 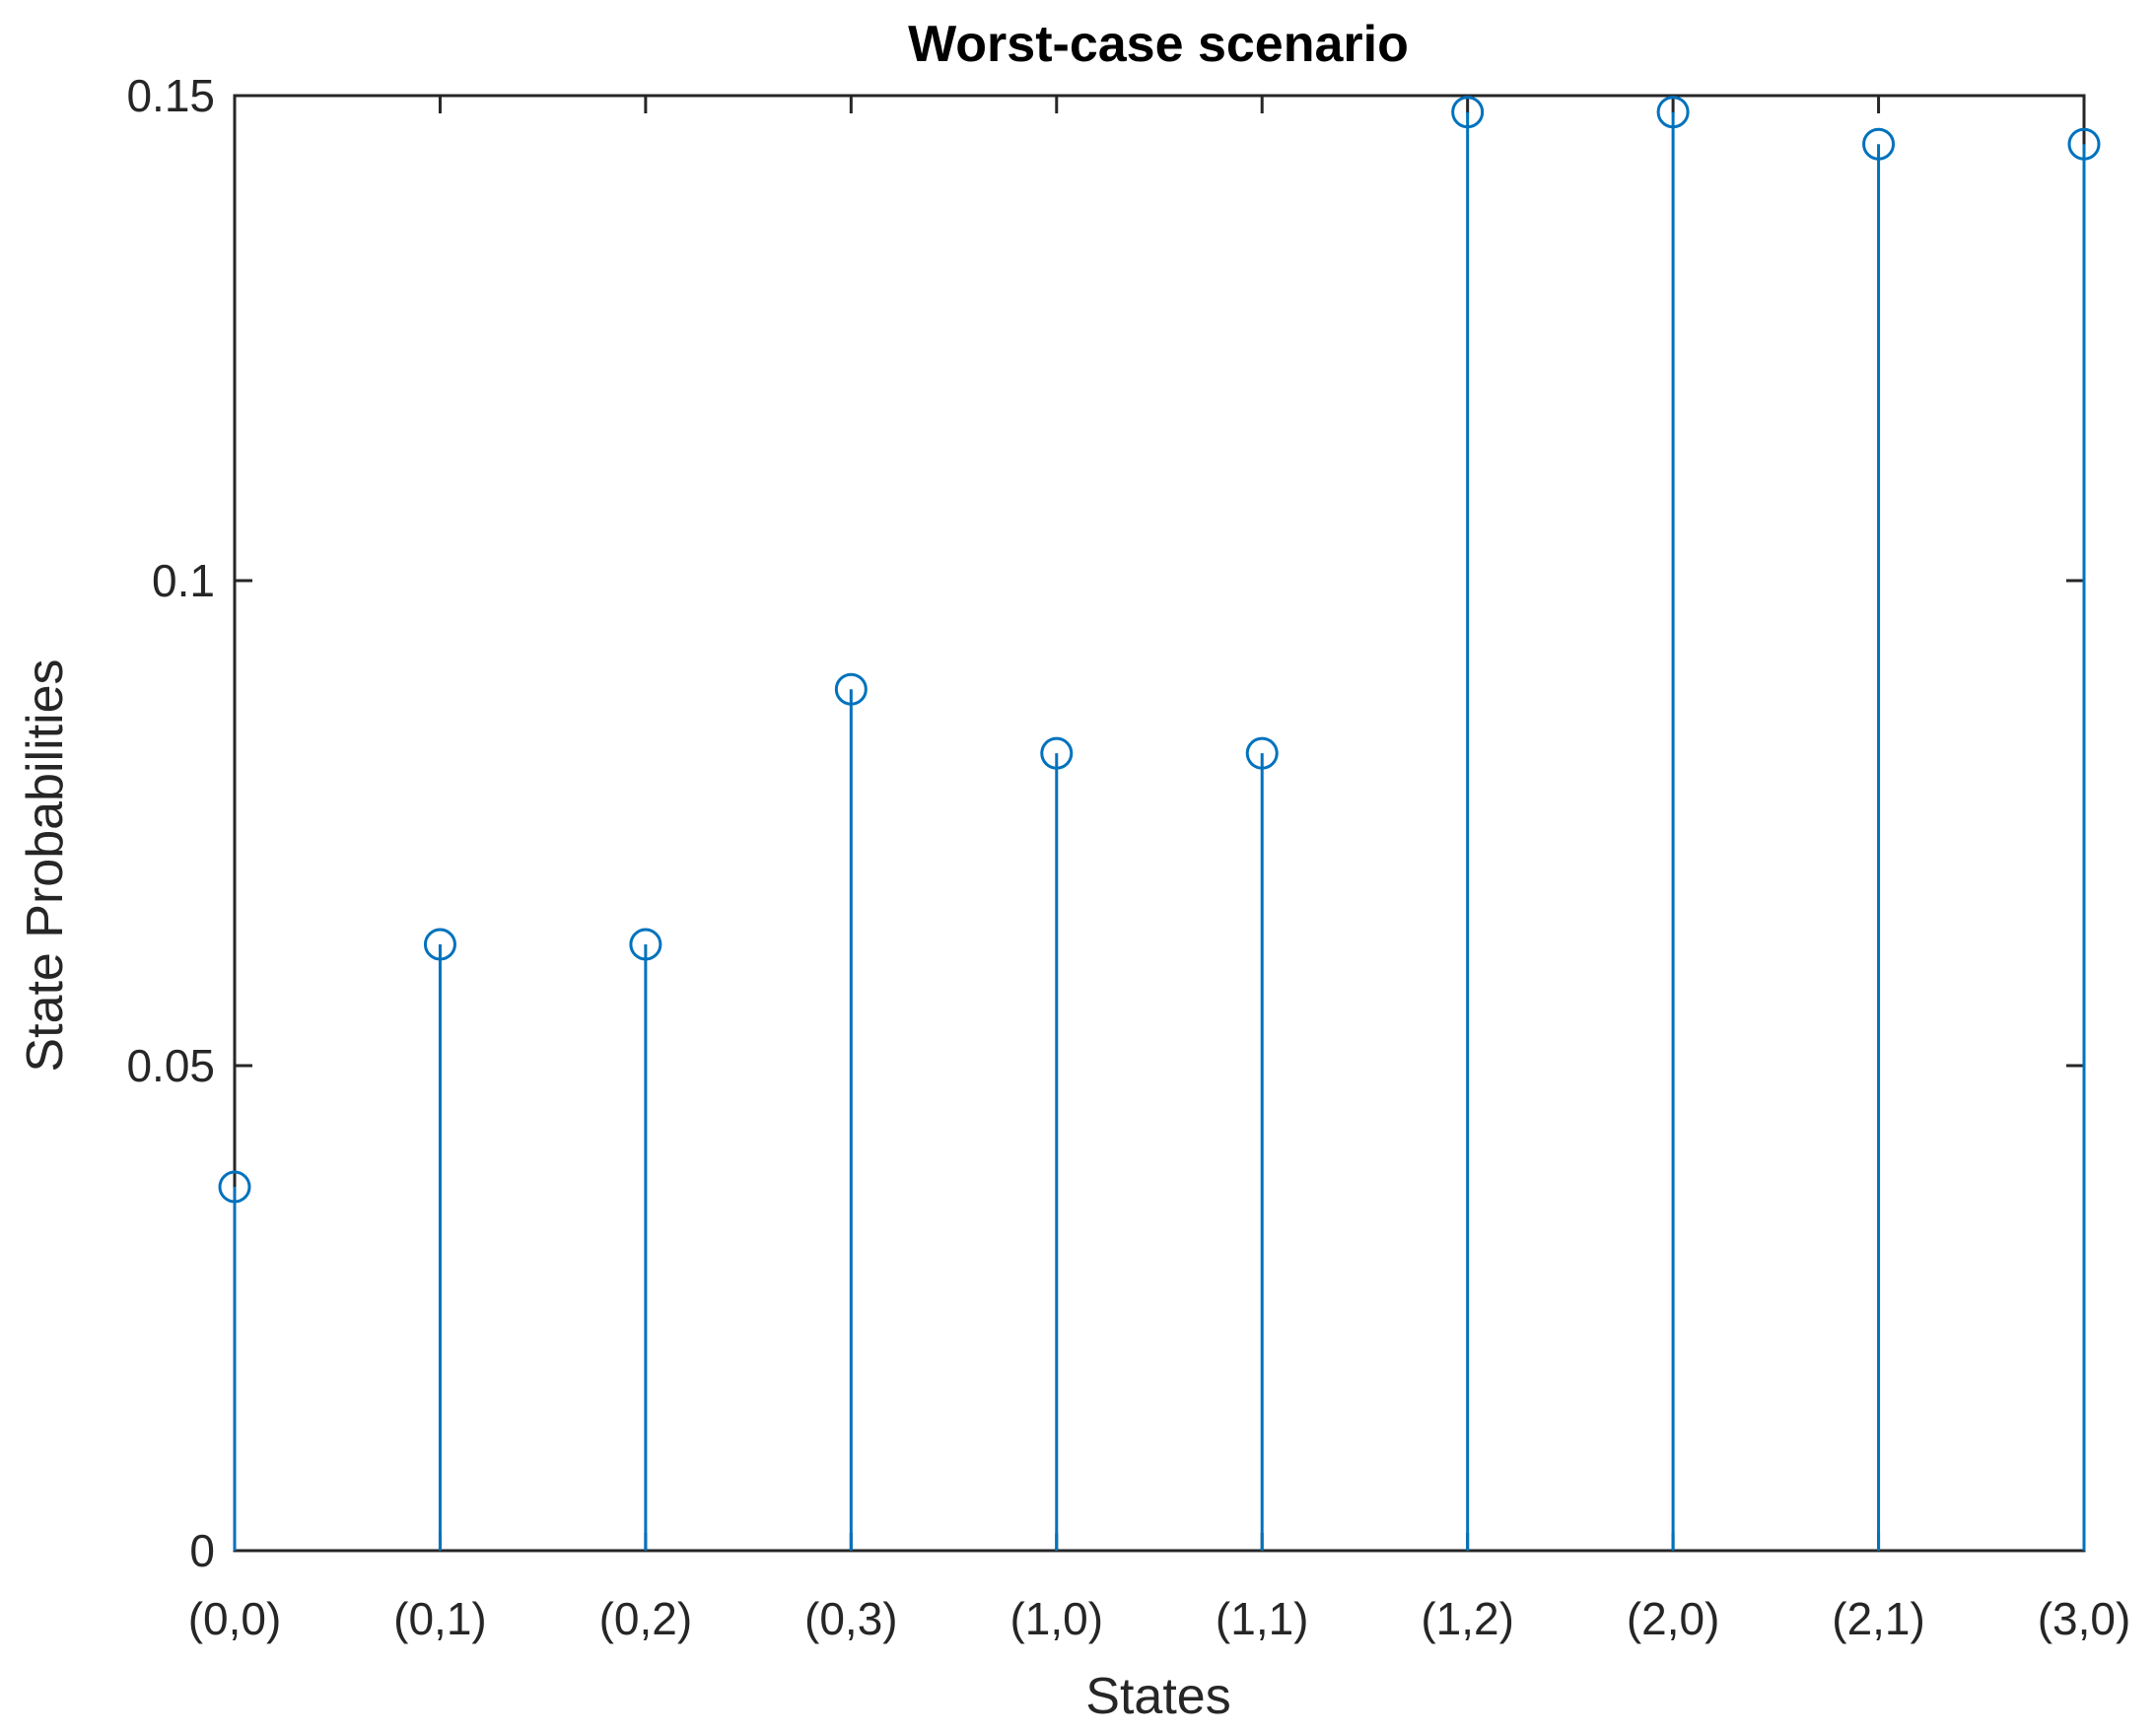 What do you see at coordinates (183, 580) in the screenshot?
I see `y-tick-label: 0.1` at bounding box center [183, 580].